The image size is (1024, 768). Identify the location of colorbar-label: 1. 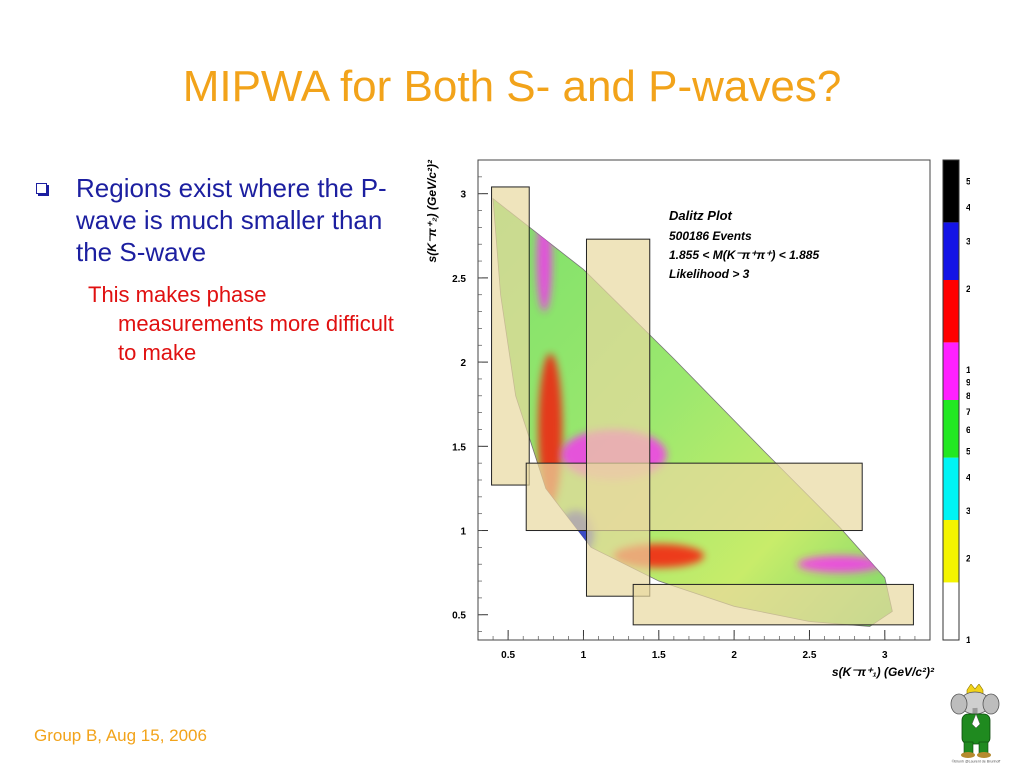
(968, 640).